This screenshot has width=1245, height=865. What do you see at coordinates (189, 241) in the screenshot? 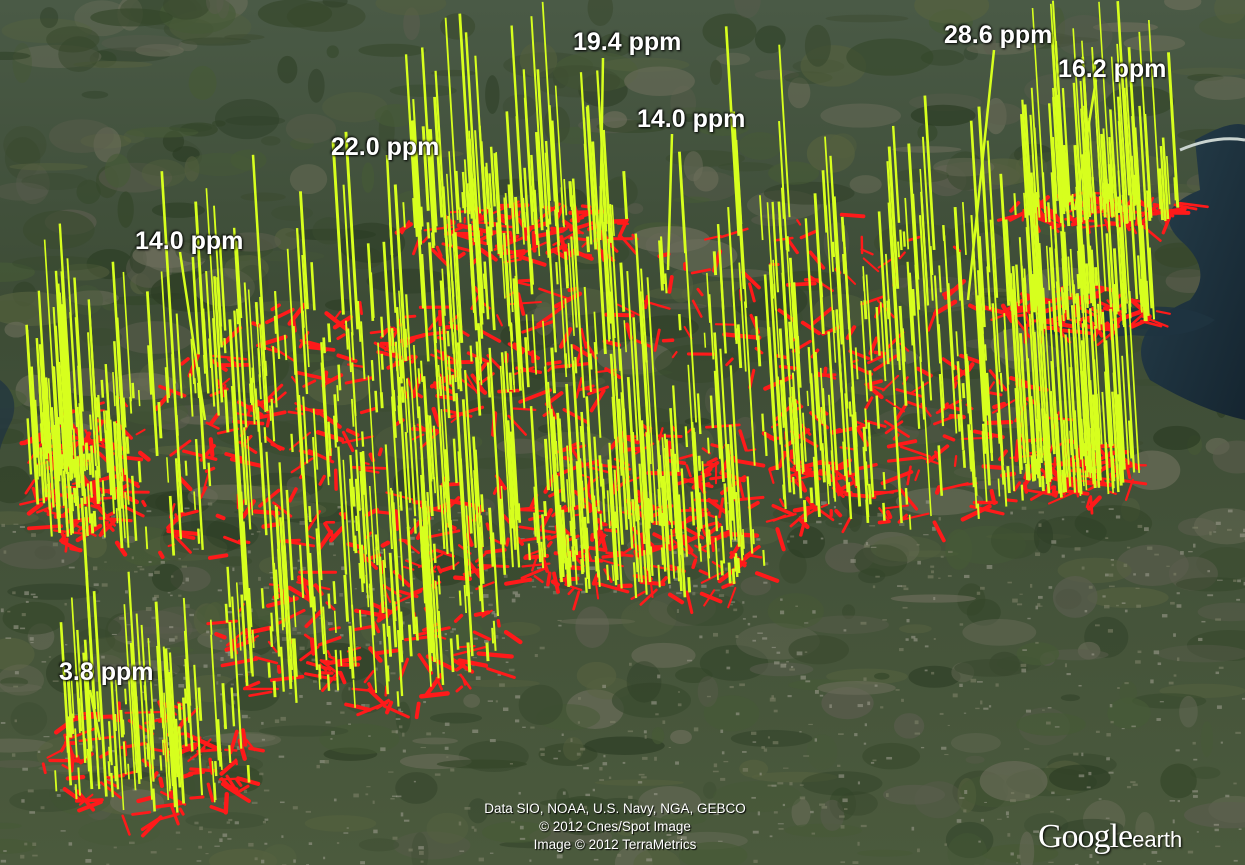
I see `peak-label: 14.0 ppm` at bounding box center [189, 241].